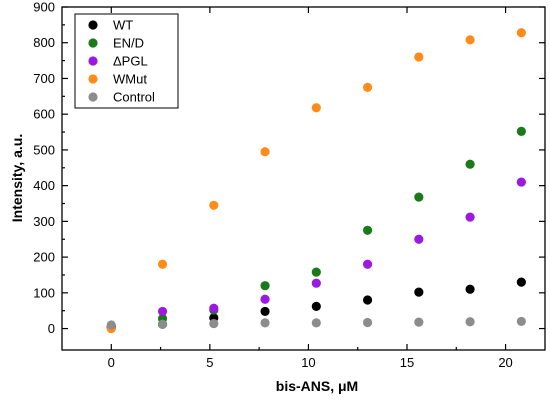 This screenshot has height=403, width=550. I want to click on legend-label: WT, so click(123, 25).